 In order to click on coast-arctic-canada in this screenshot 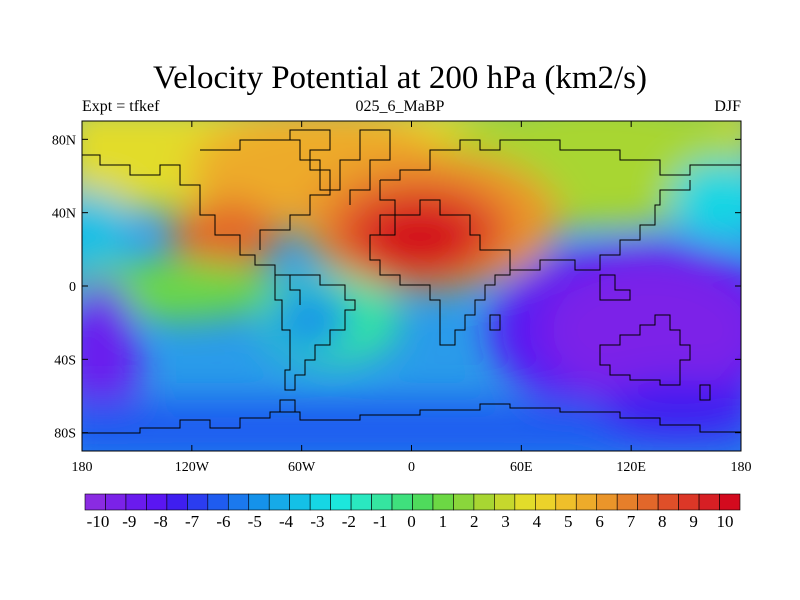, I will do `click(265, 189)`.